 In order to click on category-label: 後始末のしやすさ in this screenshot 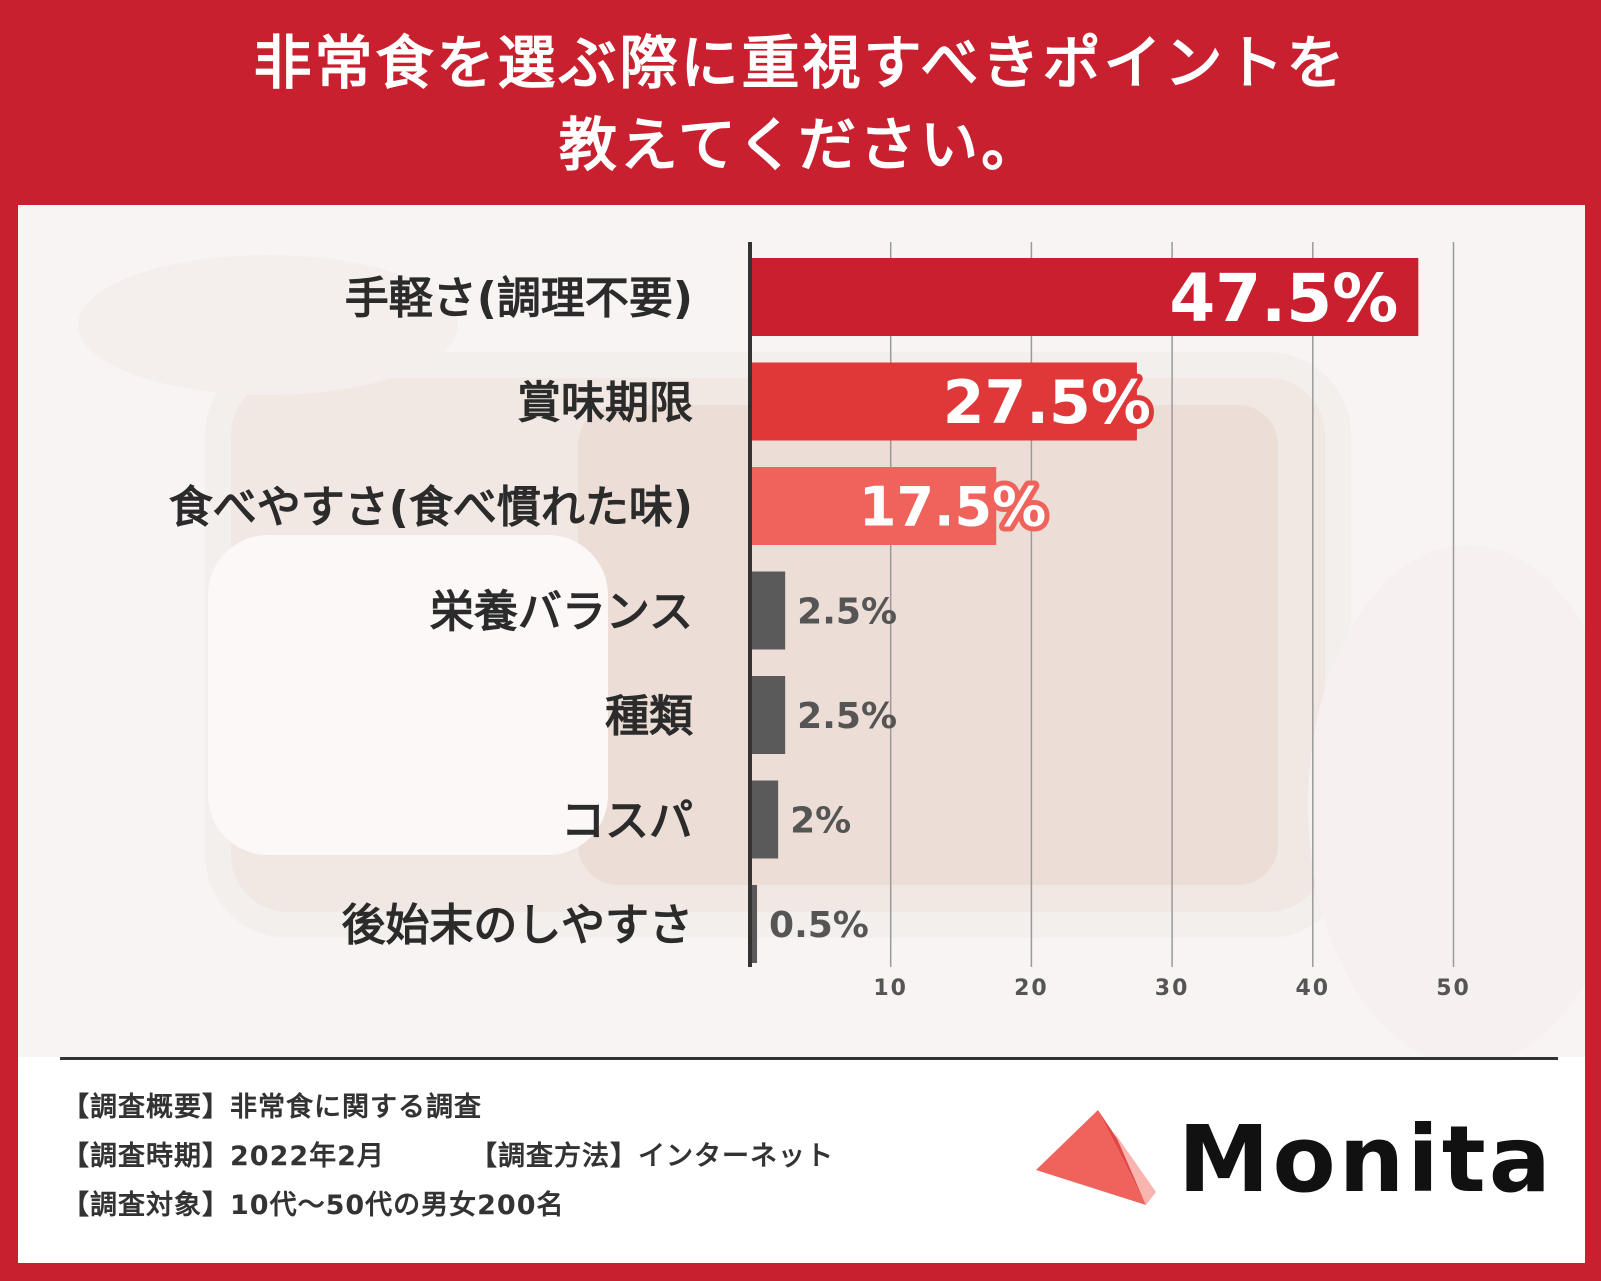, I will do `click(517, 925)`.